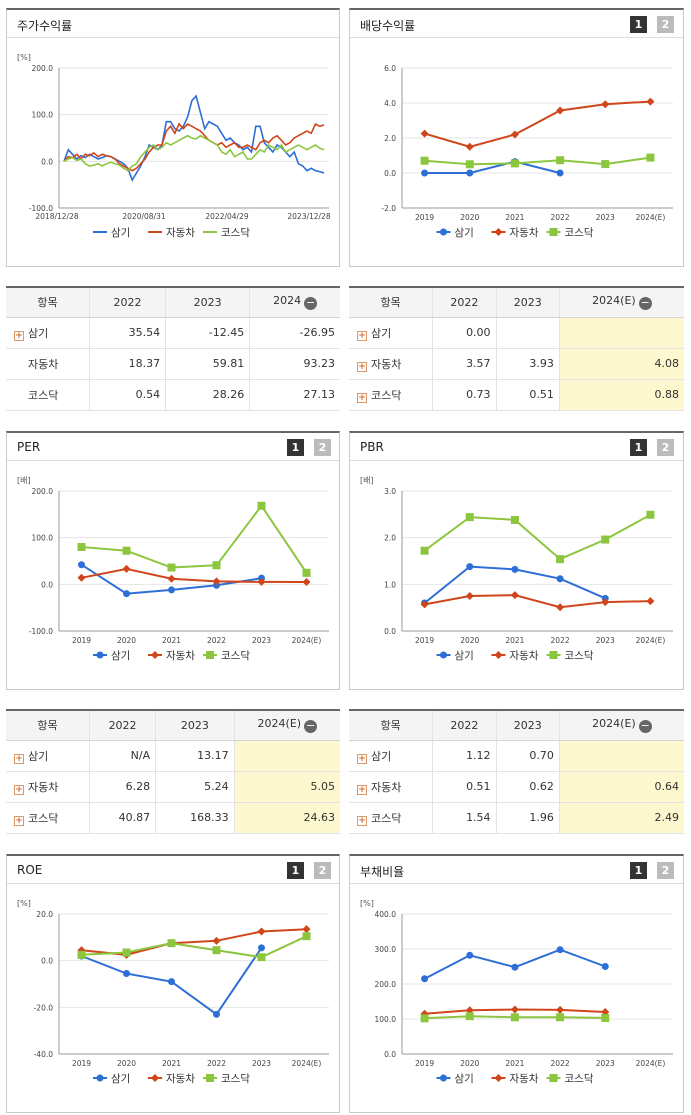  I want to click on table-cell: 3.93, so click(527, 364).